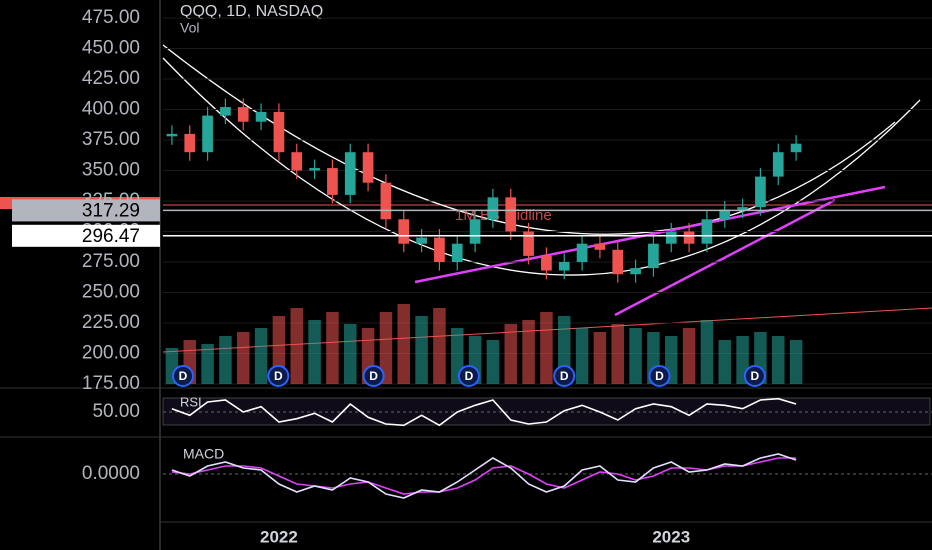 The image size is (932, 550). I want to click on macd-line, so click(484, 476).